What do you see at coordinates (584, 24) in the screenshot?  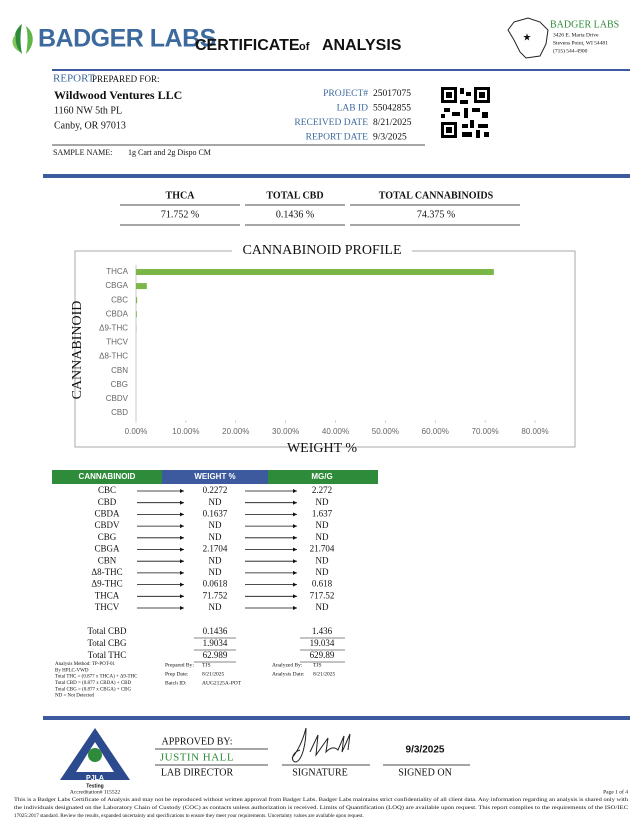 I see `lab-name: BADGER LABS` at bounding box center [584, 24].